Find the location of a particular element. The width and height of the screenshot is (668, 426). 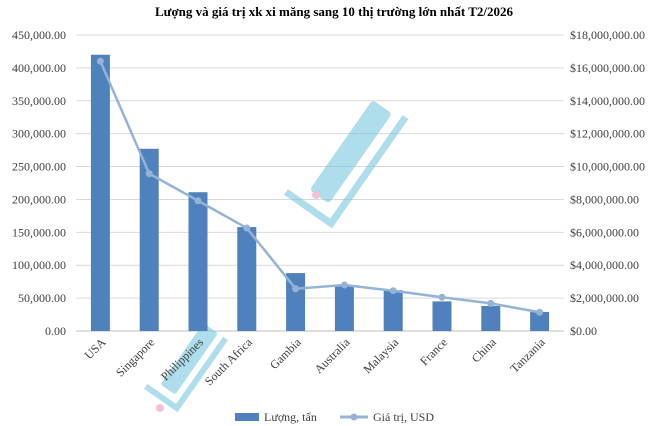

x-tick-label: Tanzania is located at coordinates (527, 355).